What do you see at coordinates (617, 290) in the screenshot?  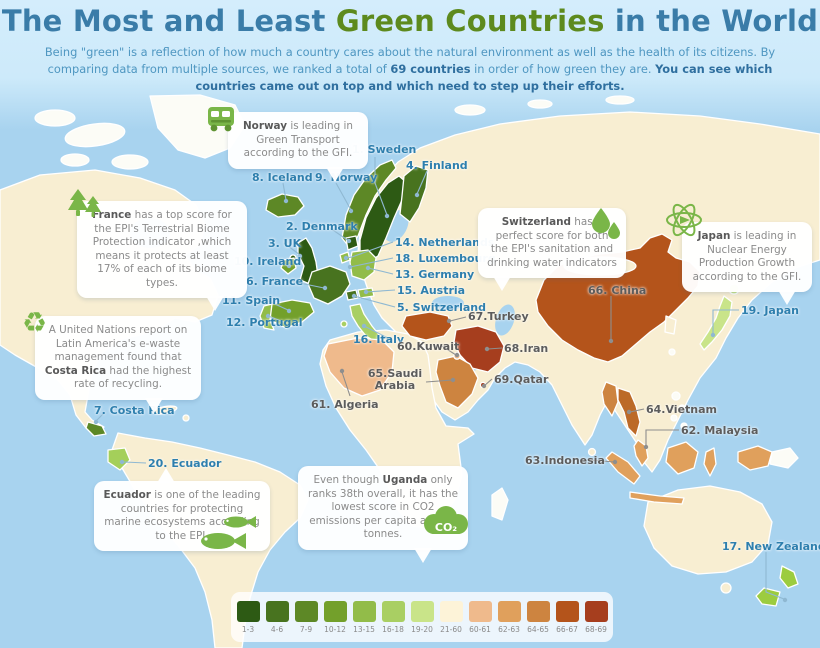 I see `label-china: 66. China` at bounding box center [617, 290].